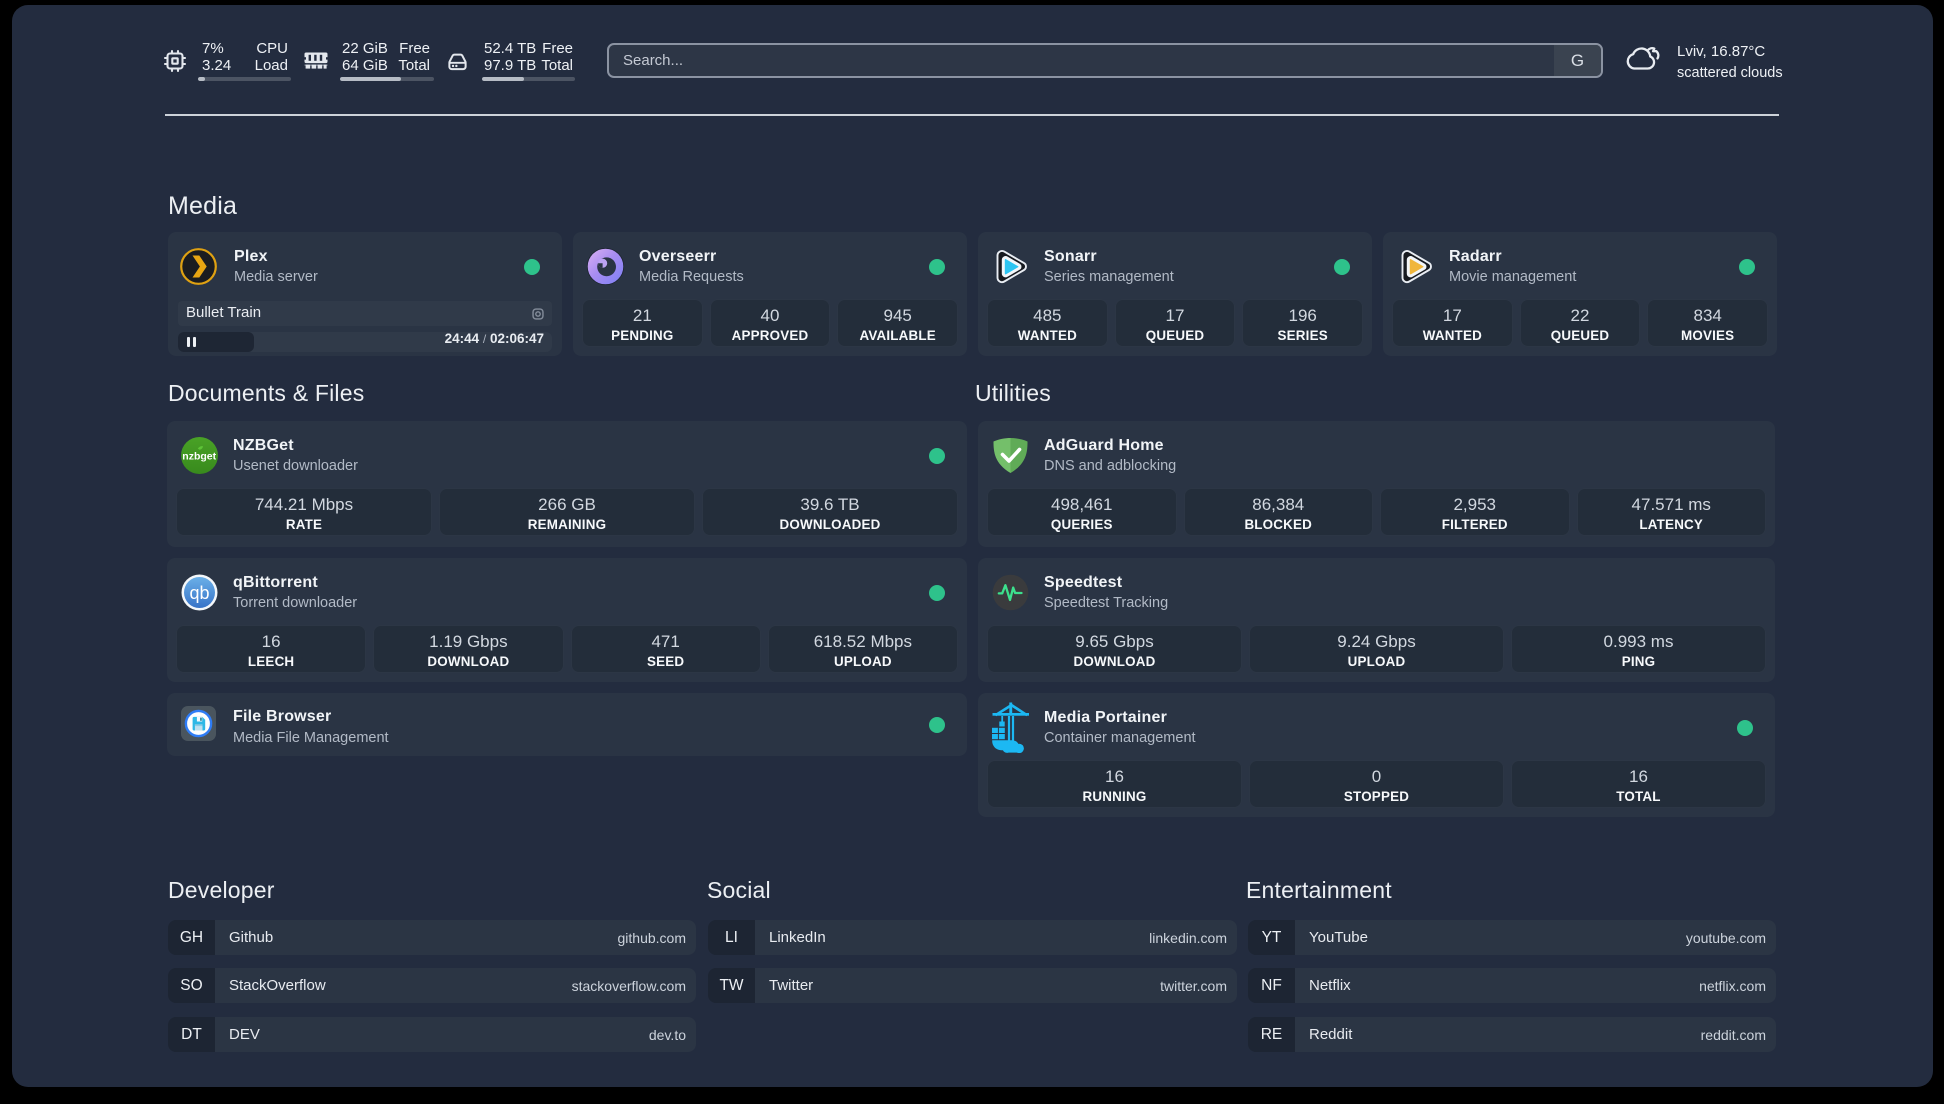  What do you see at coordinates (199, 456) in the screenshot?
I see `svg-text: nzbget` at bounding box center [199, 456].